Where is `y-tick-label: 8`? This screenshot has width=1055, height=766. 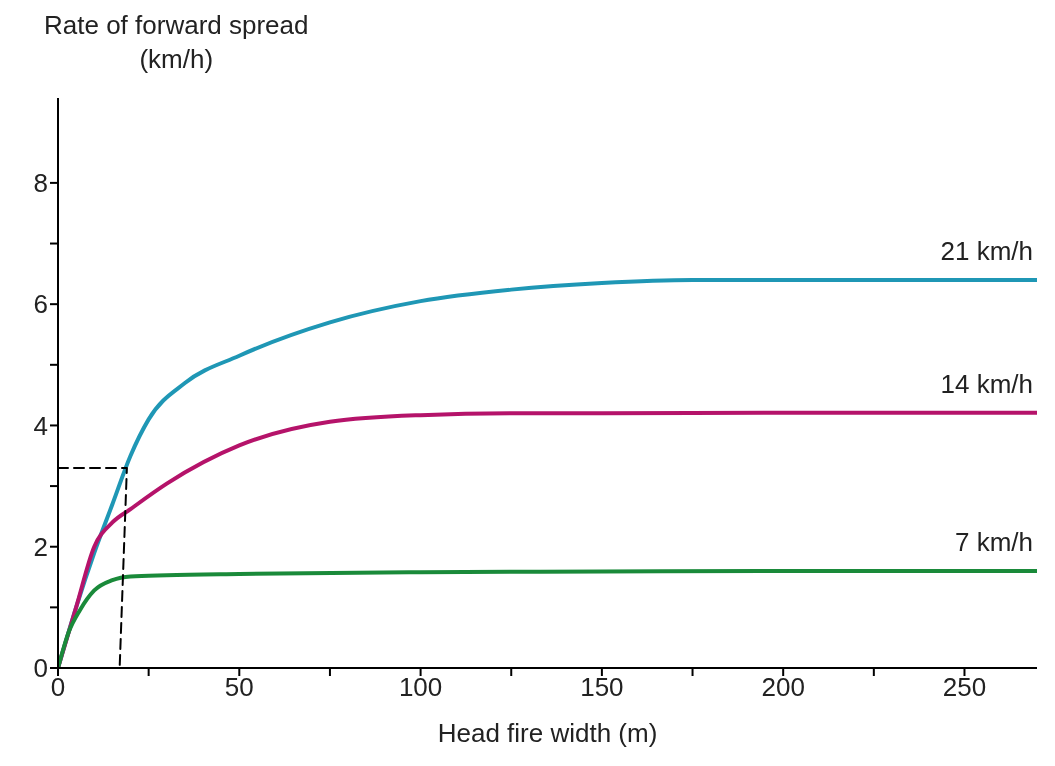 y-tick-label: 8 is located at coordinates (40, 183).